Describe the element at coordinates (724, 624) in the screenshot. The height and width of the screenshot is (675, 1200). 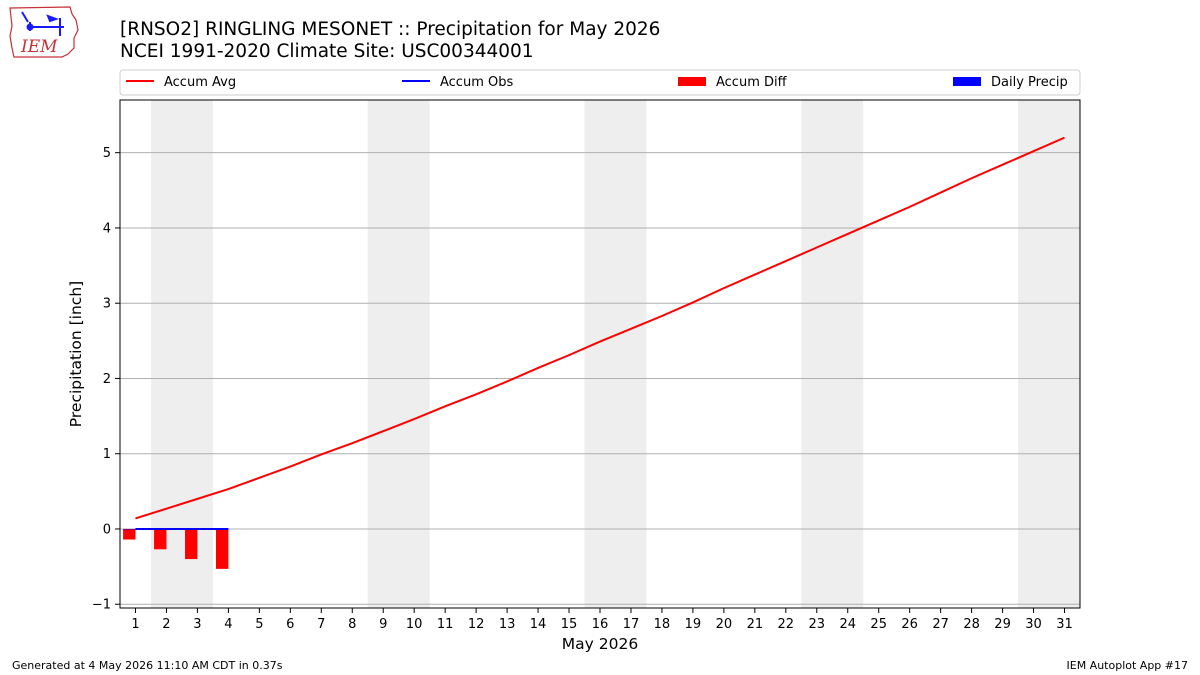
I see `x-tick-label: 20` at that location.